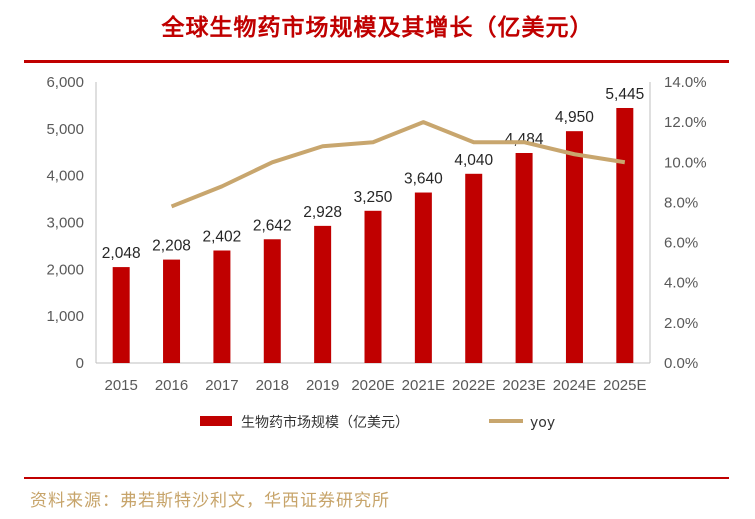  Describe the element at coordinates (221, 385) in the screenshot. I see `x-tick-label: 2017` at that location.